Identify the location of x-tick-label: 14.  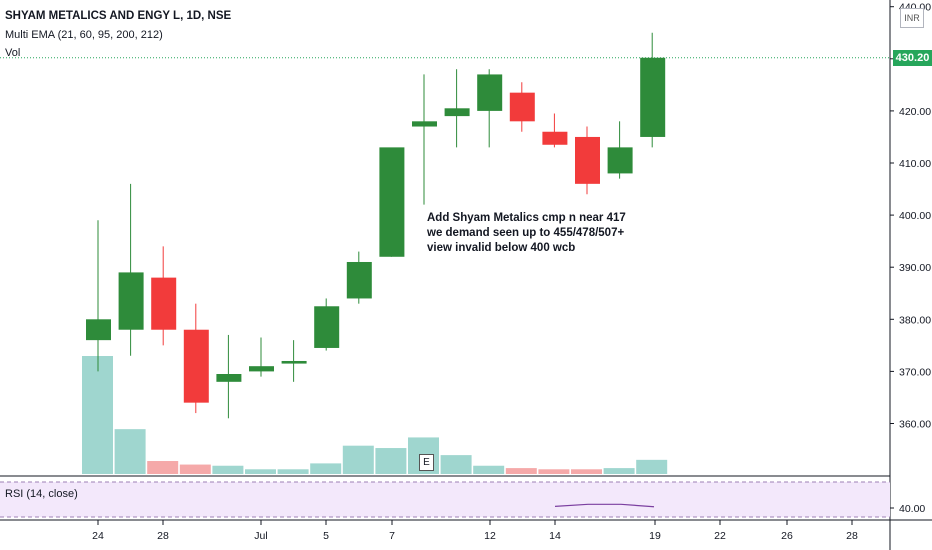
(555, 536).